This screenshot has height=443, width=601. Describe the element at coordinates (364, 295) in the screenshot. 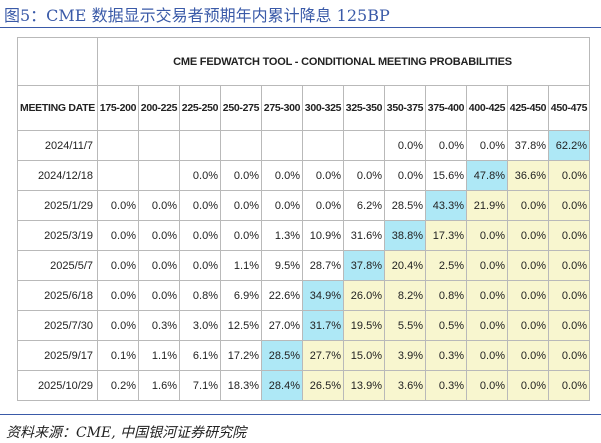

I see `probability-cell: 26.0%` at that location.